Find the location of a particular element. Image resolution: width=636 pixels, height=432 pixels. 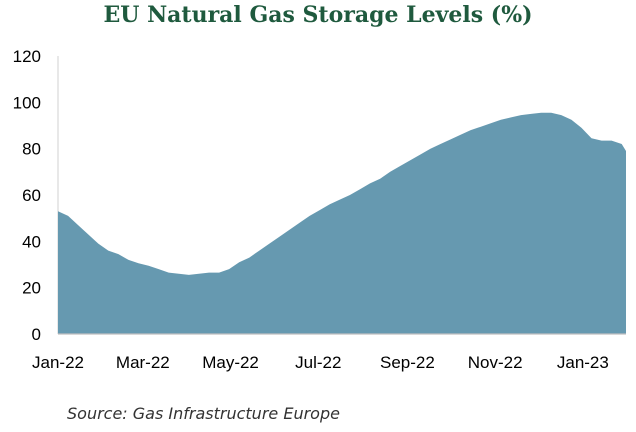

x-tick-label: Jul-22 is located at coordinates (318, 362).